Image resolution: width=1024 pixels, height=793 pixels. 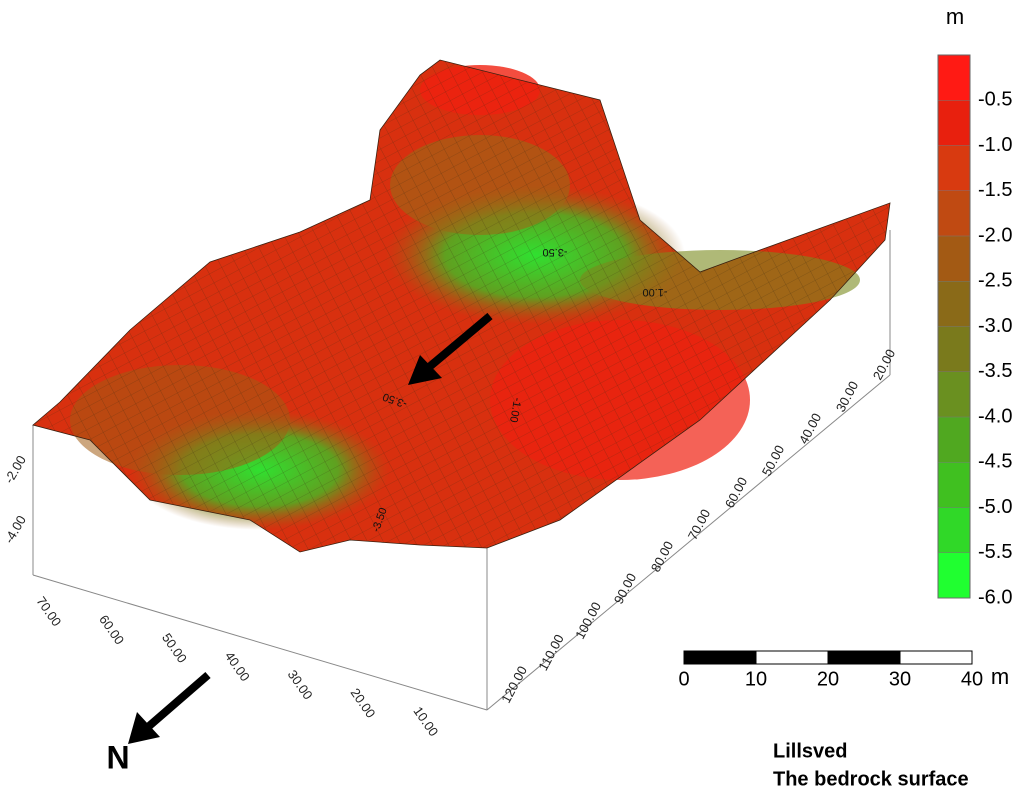 What do you see at coordinates (995, 371) in the screenshot?
I see `colorbar-label: -3.5` at bounding box center [995, 371].